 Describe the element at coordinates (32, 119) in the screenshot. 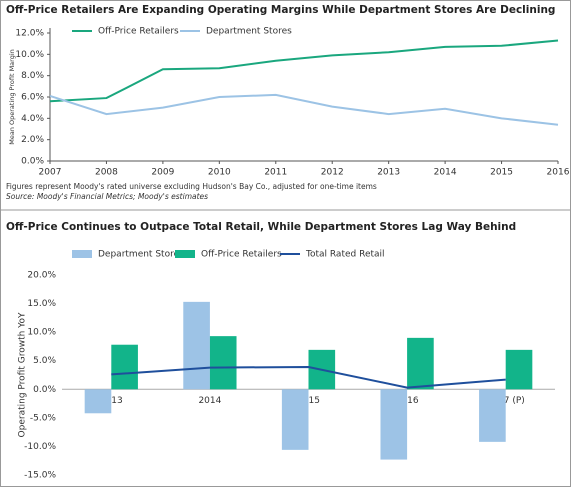

I see `y-tick-label: 4.0%` at that location.